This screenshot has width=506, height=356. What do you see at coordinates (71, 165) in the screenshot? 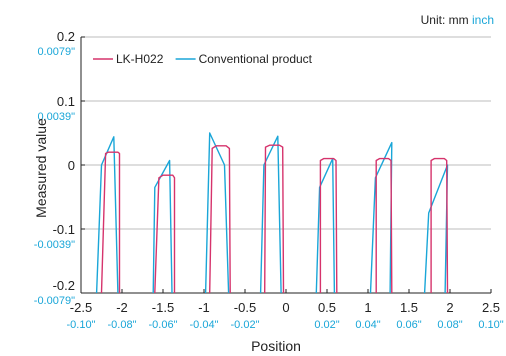
I see `y-tick-label: 0` at bounding box center [71, 165].